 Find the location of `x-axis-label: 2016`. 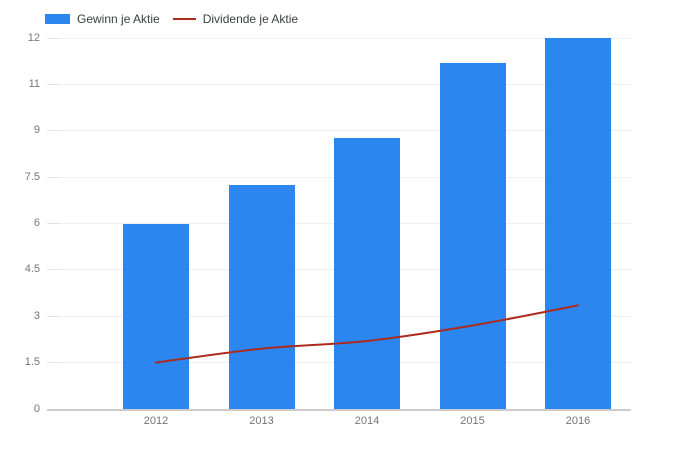

x-axis-label: 2016 is located at coordinates (578, 421).